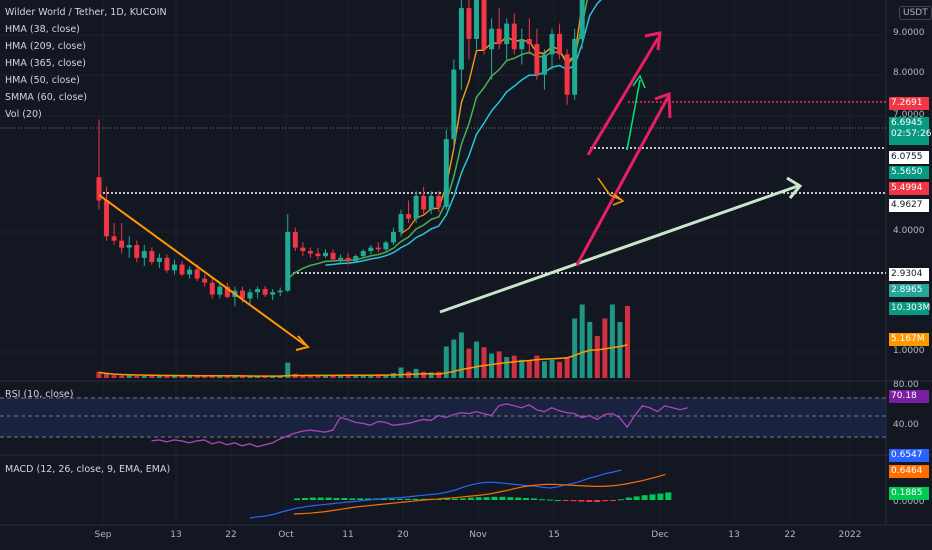 The image size is (932, 550). I want to click on legend-hma-365: HMA (365, close), so click(45, 63).